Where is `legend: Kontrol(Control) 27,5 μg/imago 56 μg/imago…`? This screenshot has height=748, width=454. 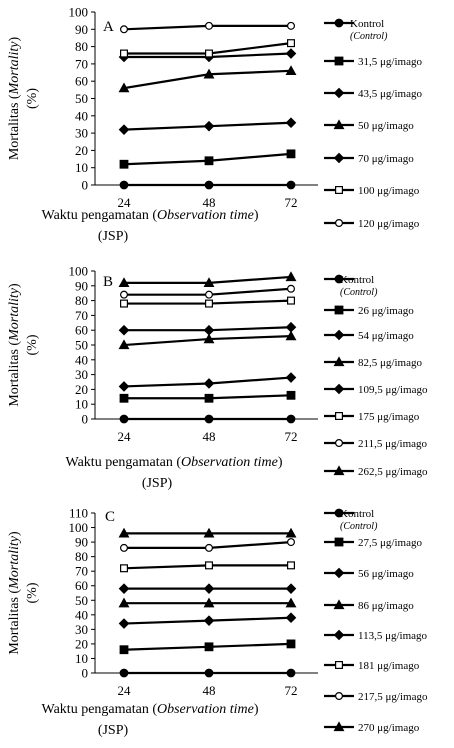 legend: Kontrol(Control) 27,5 μg/imago 56 μg/imago… is located at coordinates (376, 621).